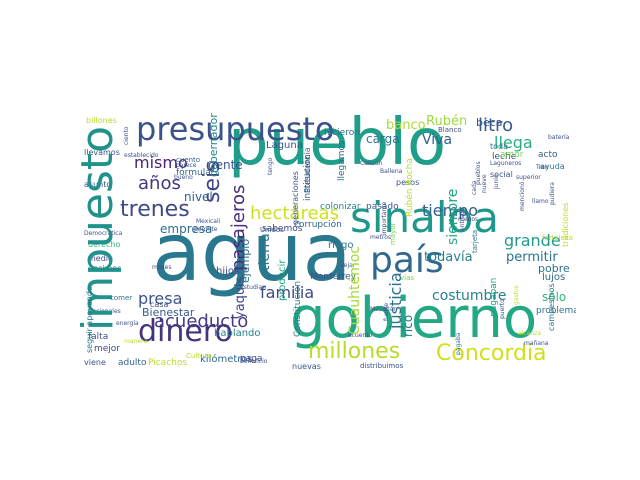 This screenshot has height=480, width=640. Describe the element at coordinates (354, 351) in the screenshot. I see `word: millones` at that location.